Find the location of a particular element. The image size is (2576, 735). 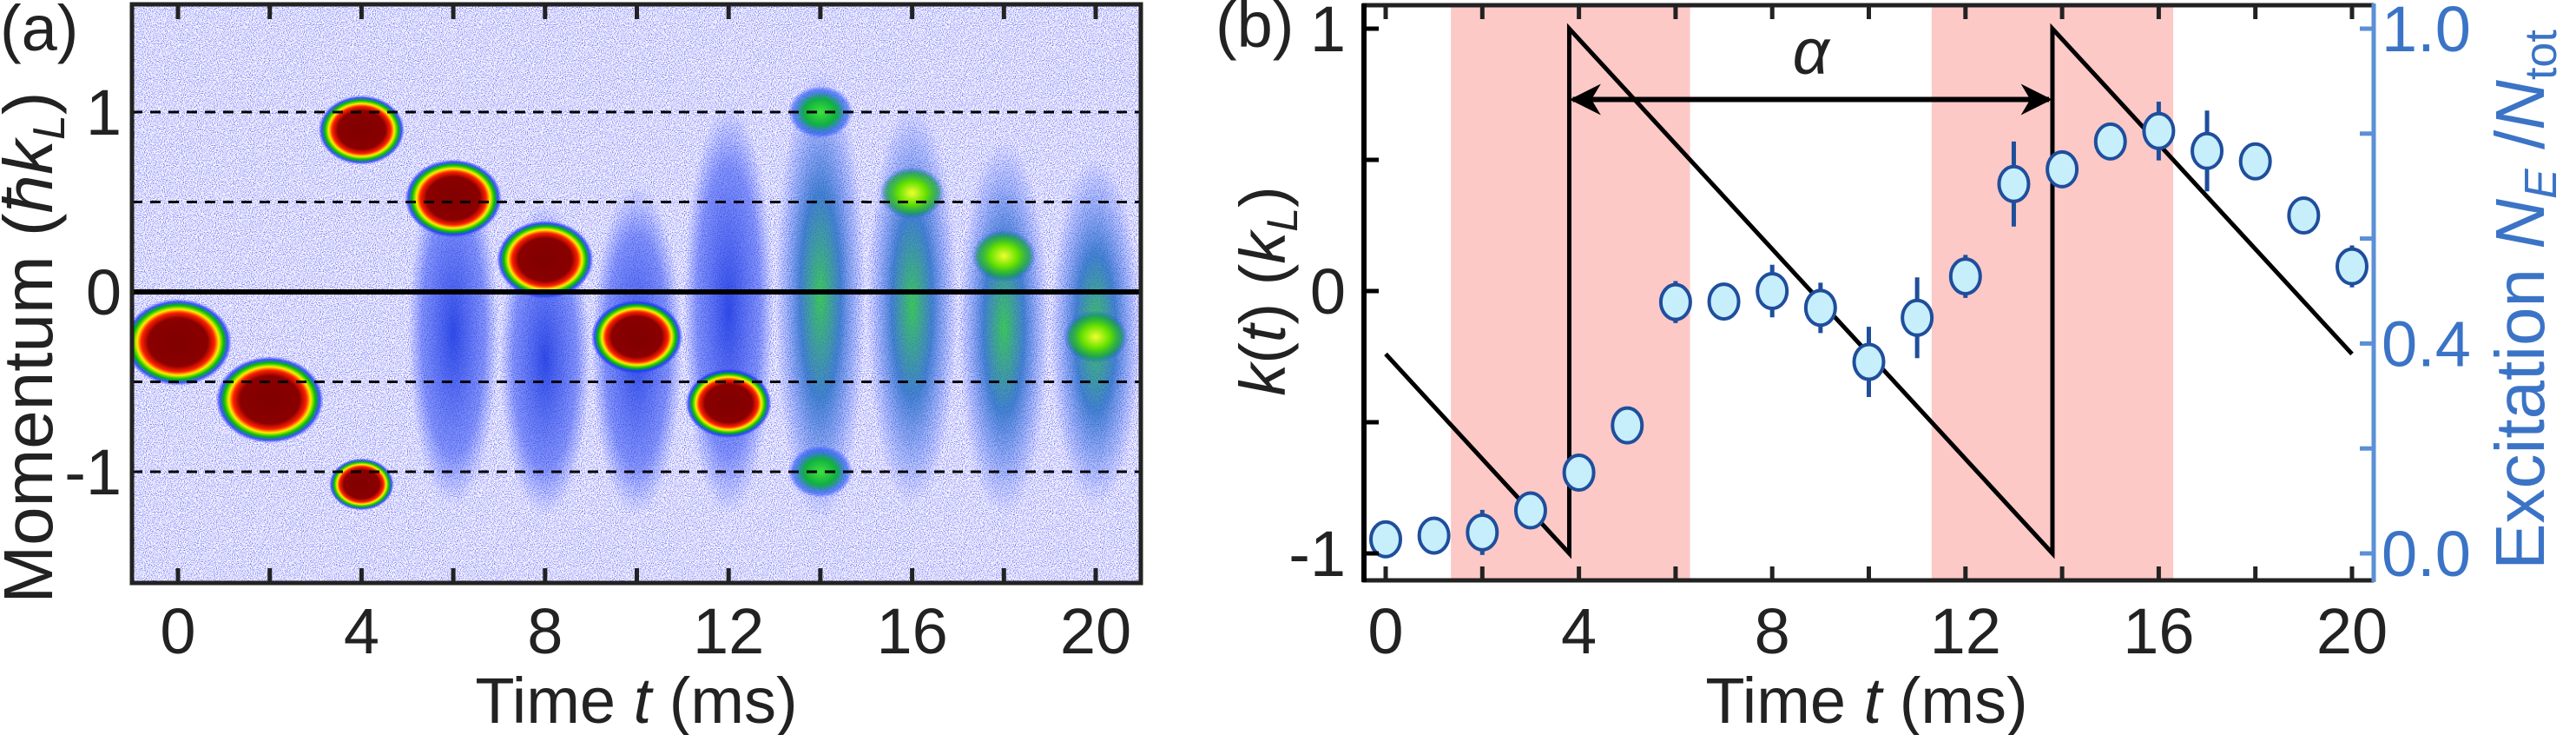

panel-a-ylabel: Momentum (ħkL) is located at coordinates (37, 347).